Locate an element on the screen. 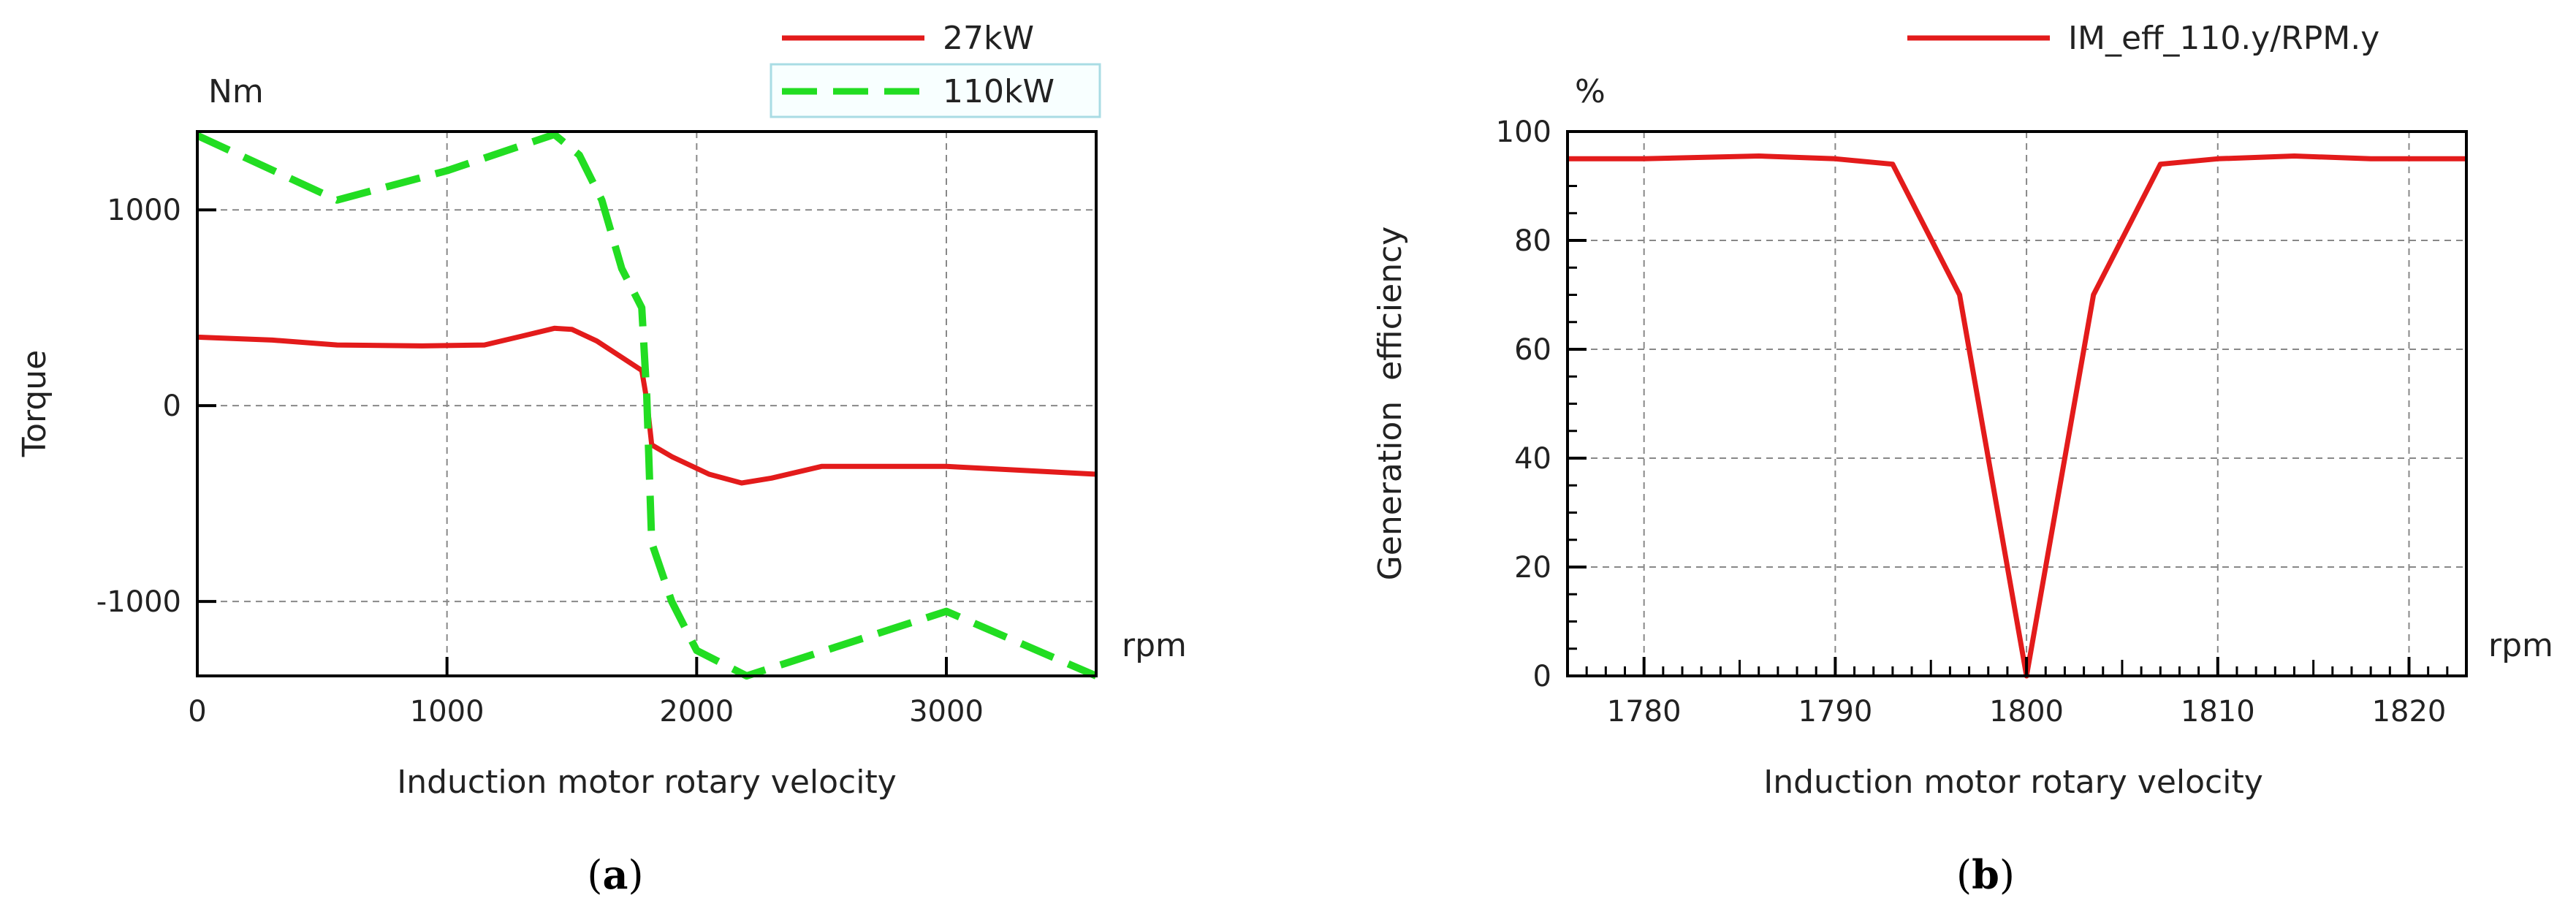 This screenshot has height=909, width=2576. panel-a-legend-label-110kw: 110kW is located at coordinates (999, 91).